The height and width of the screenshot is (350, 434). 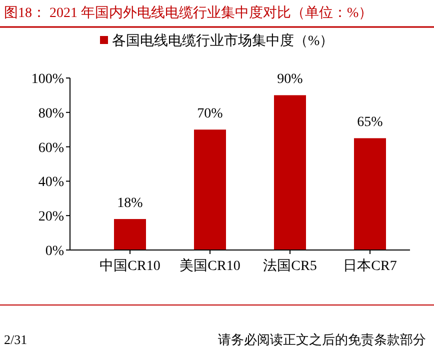 What do you see at coordinates (290, 80) in the screenshot?
I see `data-label: 90%` at bounding box center [290, 80].